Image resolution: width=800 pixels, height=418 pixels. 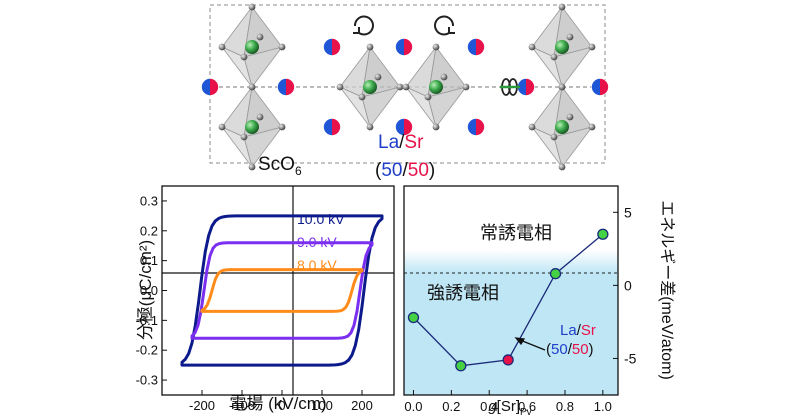 I want to click on loop-label: 9.0 kV, so click(x=317, y=242).